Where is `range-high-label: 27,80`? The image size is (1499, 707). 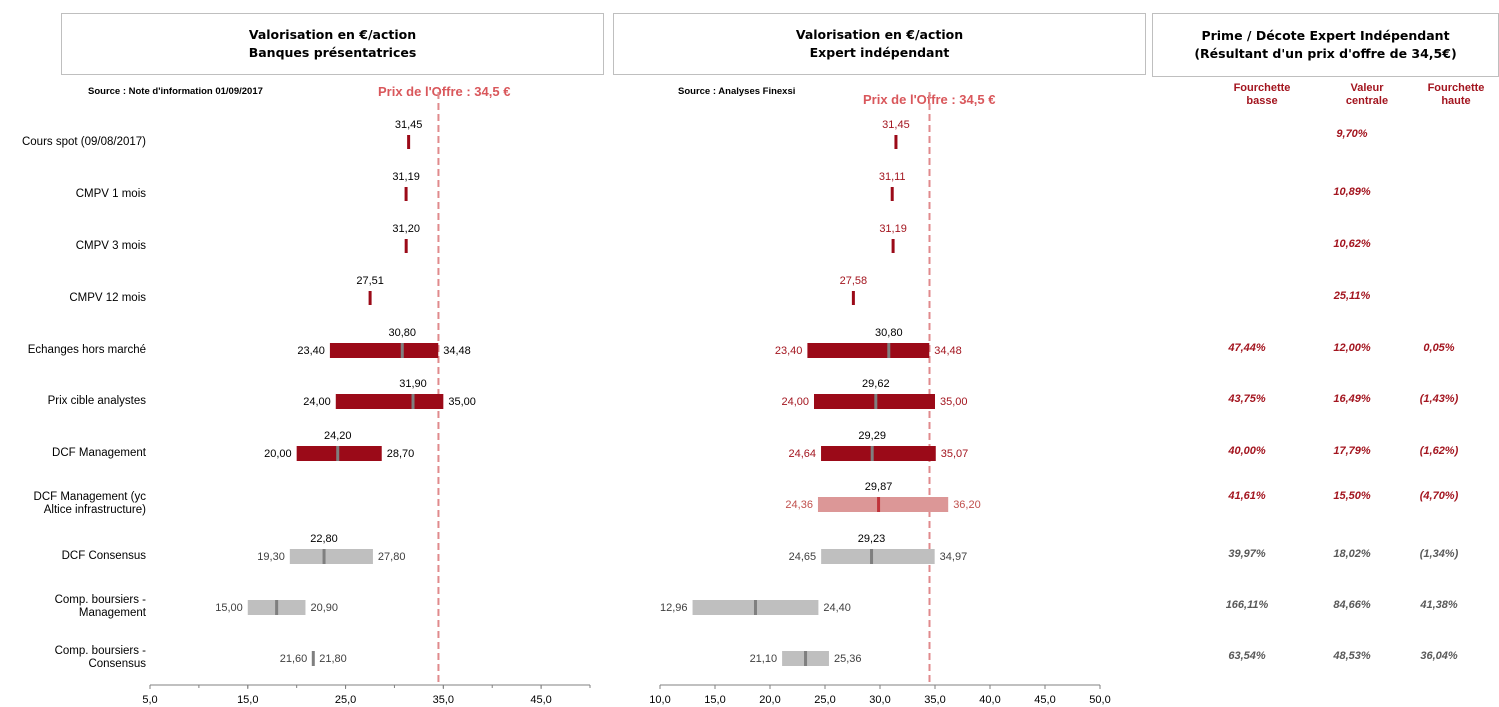
range-high-label: 27,80 is located at coordinates (392, 557).